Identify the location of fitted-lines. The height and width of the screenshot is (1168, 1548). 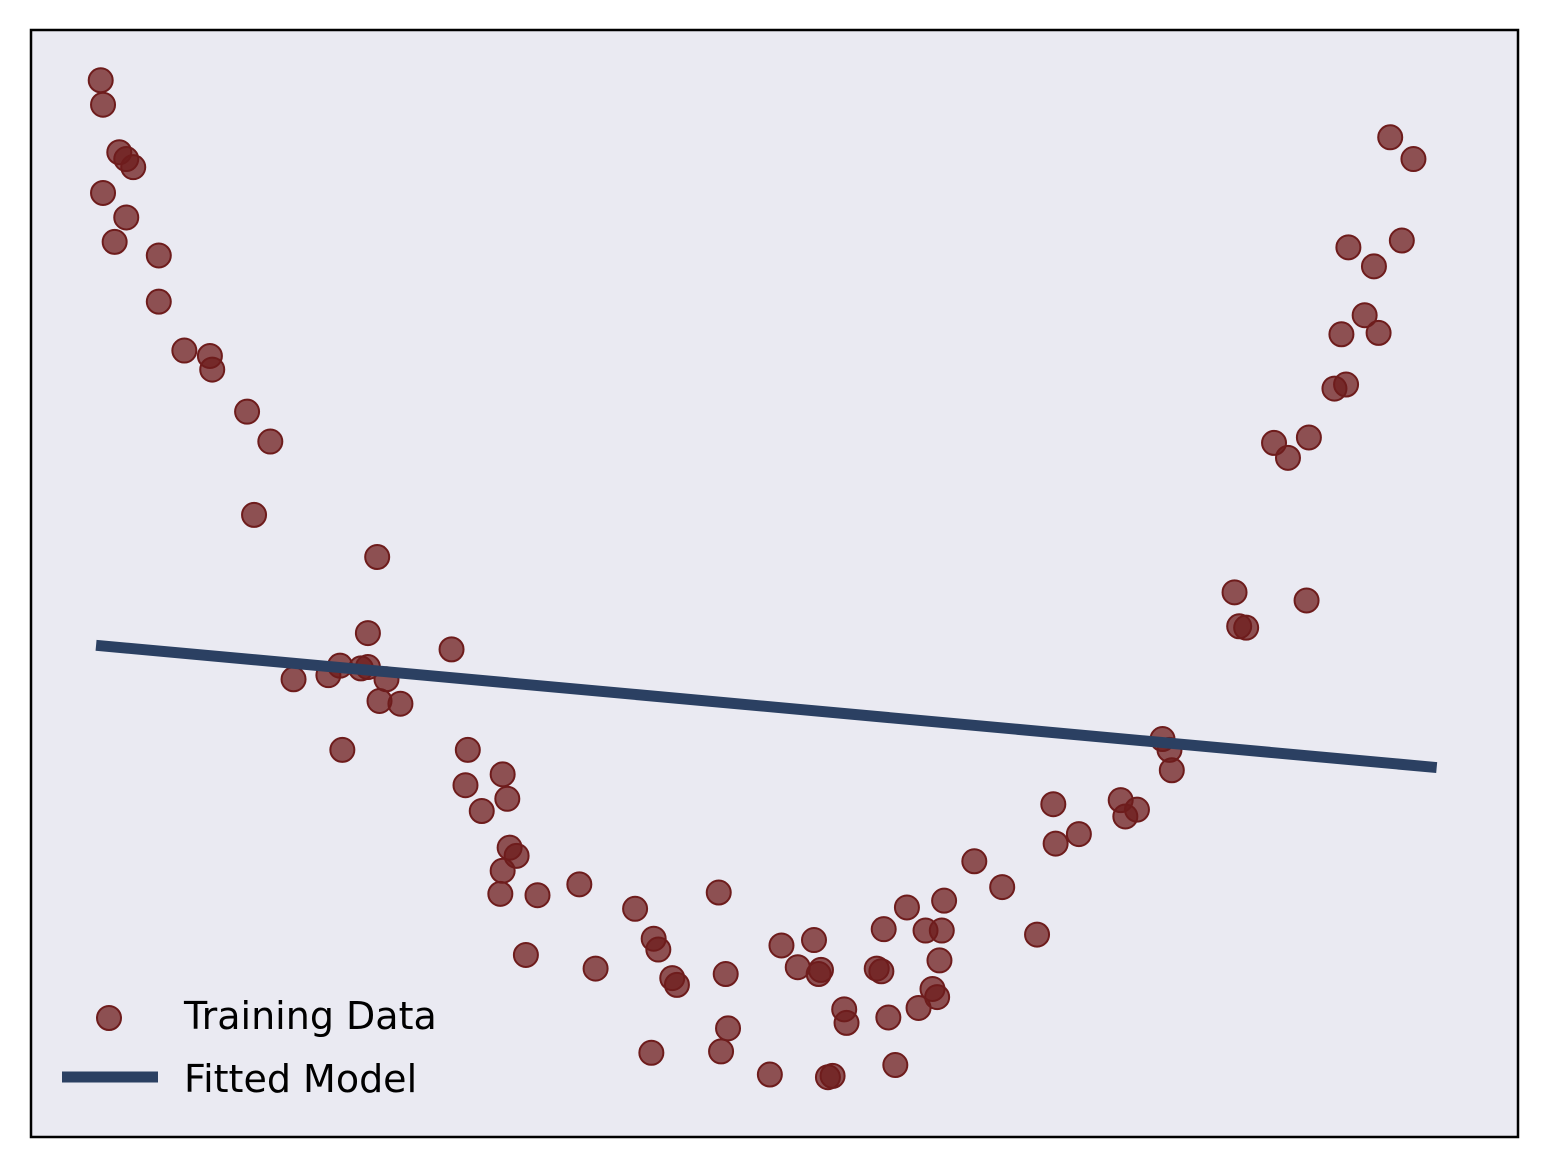
(766, 706).